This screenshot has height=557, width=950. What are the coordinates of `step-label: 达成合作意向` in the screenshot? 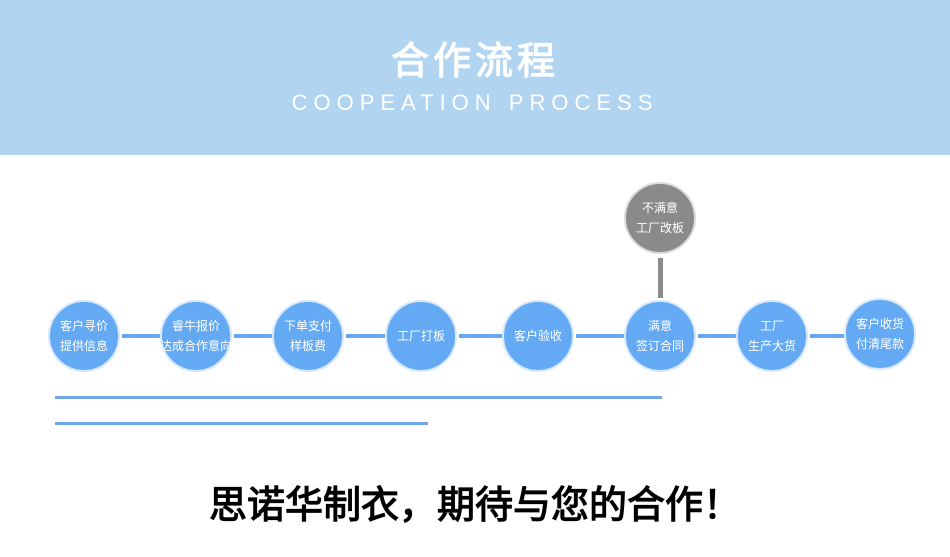 It's located at (196, 346).